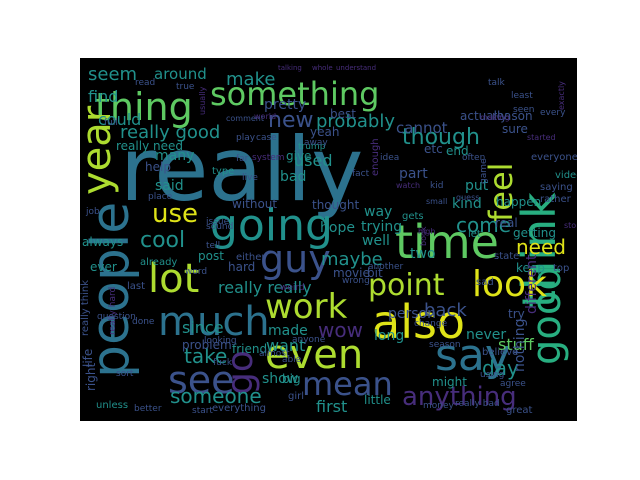 Image resolution: width=640 pixels, height=480 pixels. Describe the element at coordinates (337, 228) in the screenshot. I see `word-hope: hope` at that location.